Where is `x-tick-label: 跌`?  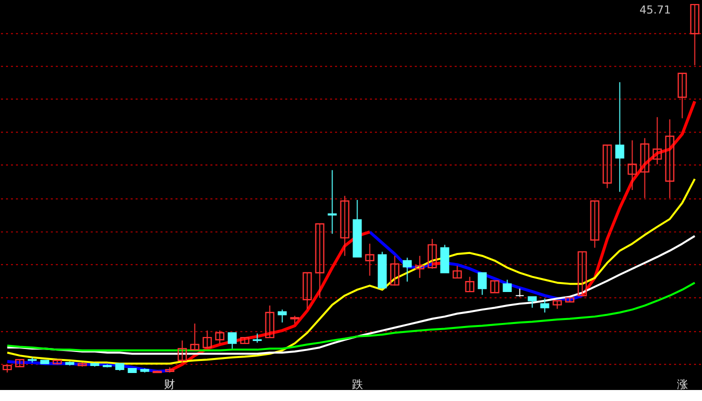 x-tick-label: 跌 is located at coordinates (357, 384).